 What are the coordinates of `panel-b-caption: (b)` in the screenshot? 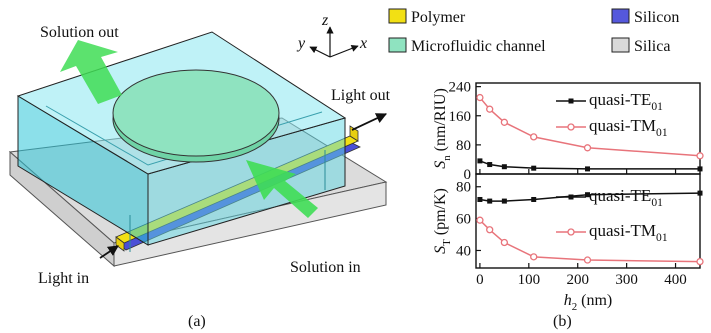 It's located at (562, 321).